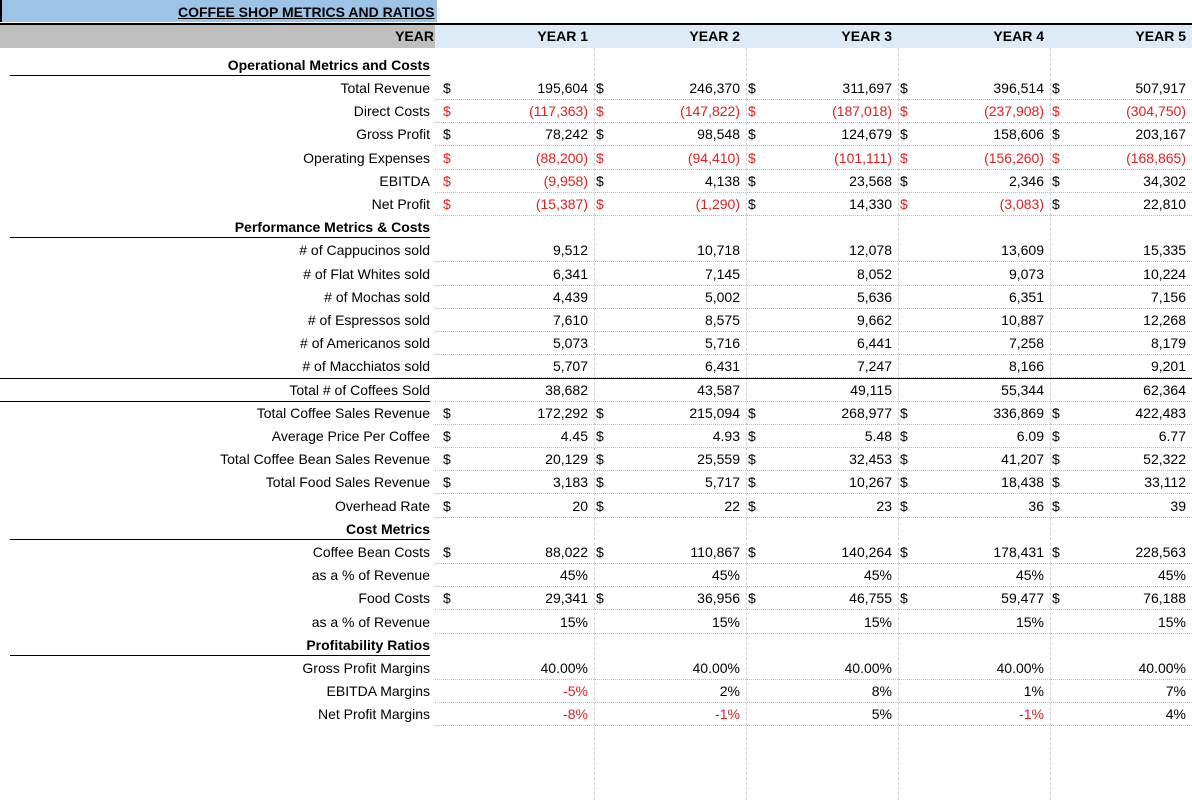 The height and width of the screenshot is (800, 1192). I want to click on value-cell: 55,344, so click(1022, 389).